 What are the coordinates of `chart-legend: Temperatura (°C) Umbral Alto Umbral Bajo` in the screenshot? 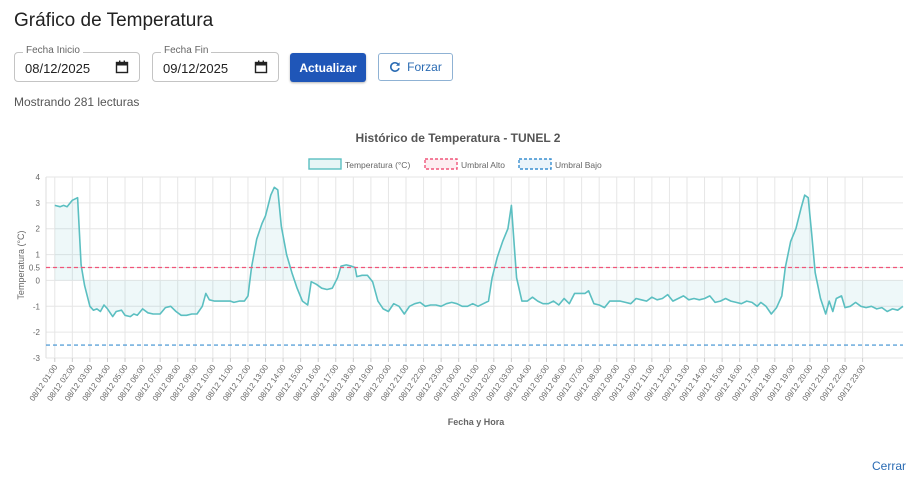 It's located at (455, 164).